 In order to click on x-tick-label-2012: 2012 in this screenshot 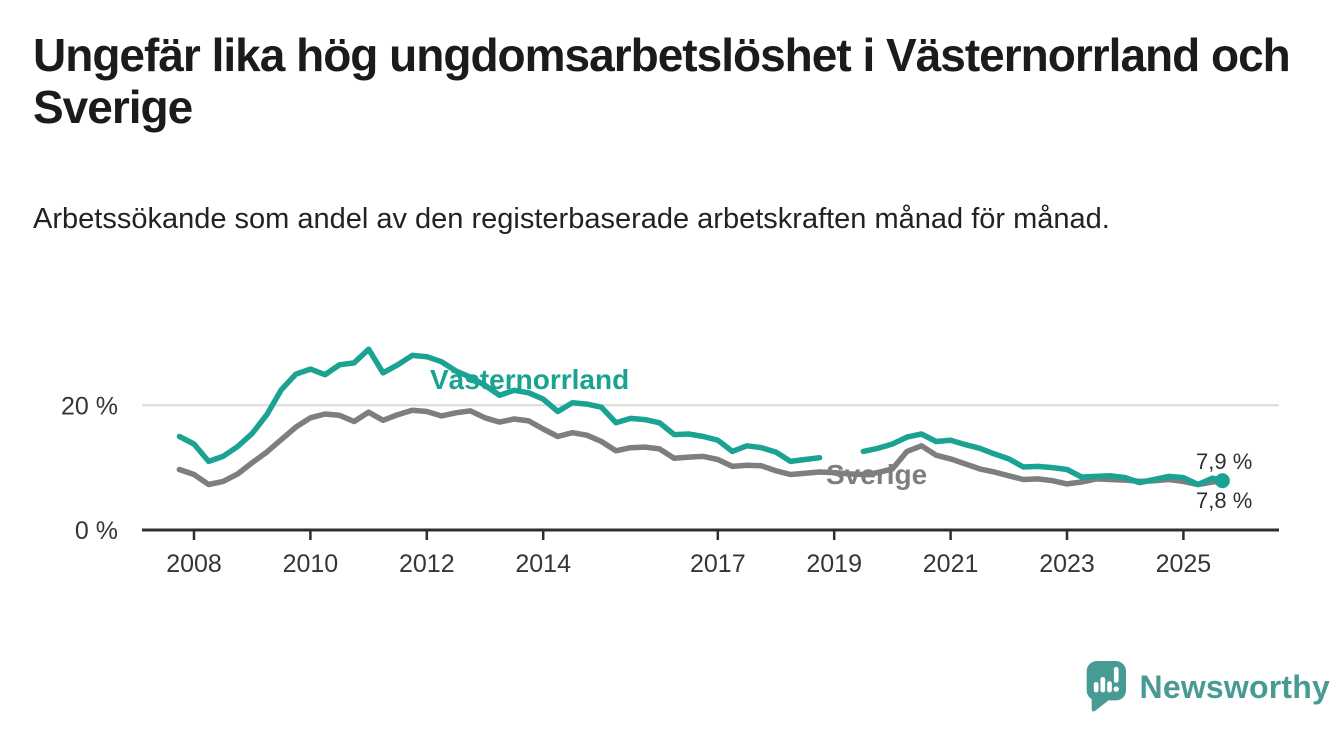, I will do `click(427, 564)`.